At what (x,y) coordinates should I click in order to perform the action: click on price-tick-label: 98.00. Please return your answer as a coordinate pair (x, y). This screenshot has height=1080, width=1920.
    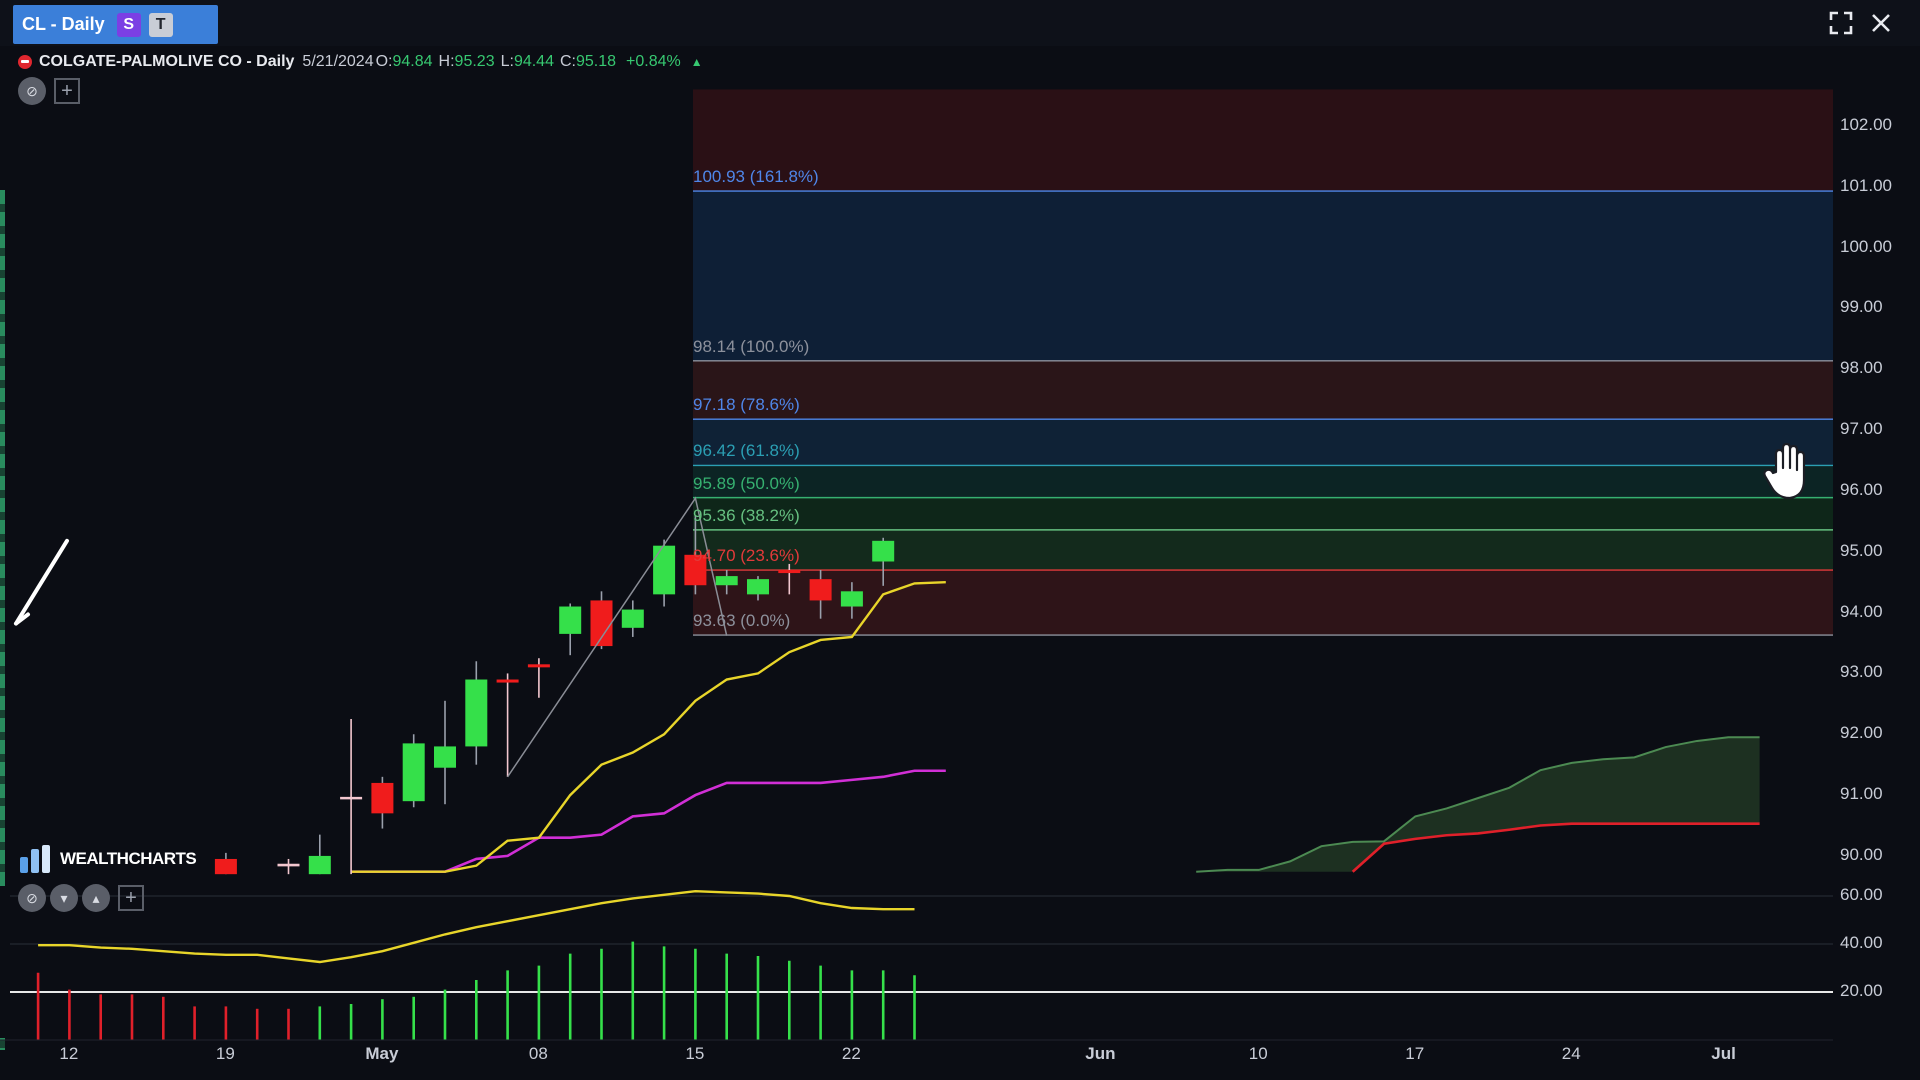
    Looking at the image, I should click on (1861, 368).